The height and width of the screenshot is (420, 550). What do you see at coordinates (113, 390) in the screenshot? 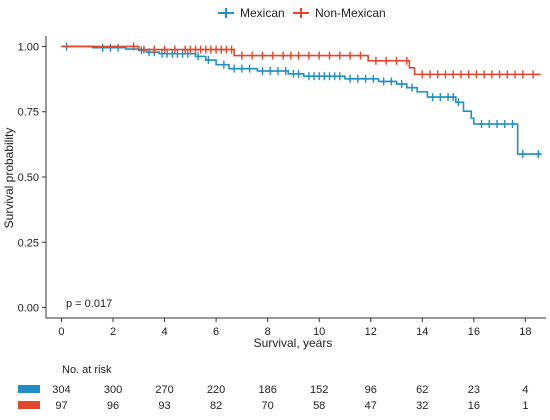
I see `risk-count: 300` at bounding box center [113, 390].